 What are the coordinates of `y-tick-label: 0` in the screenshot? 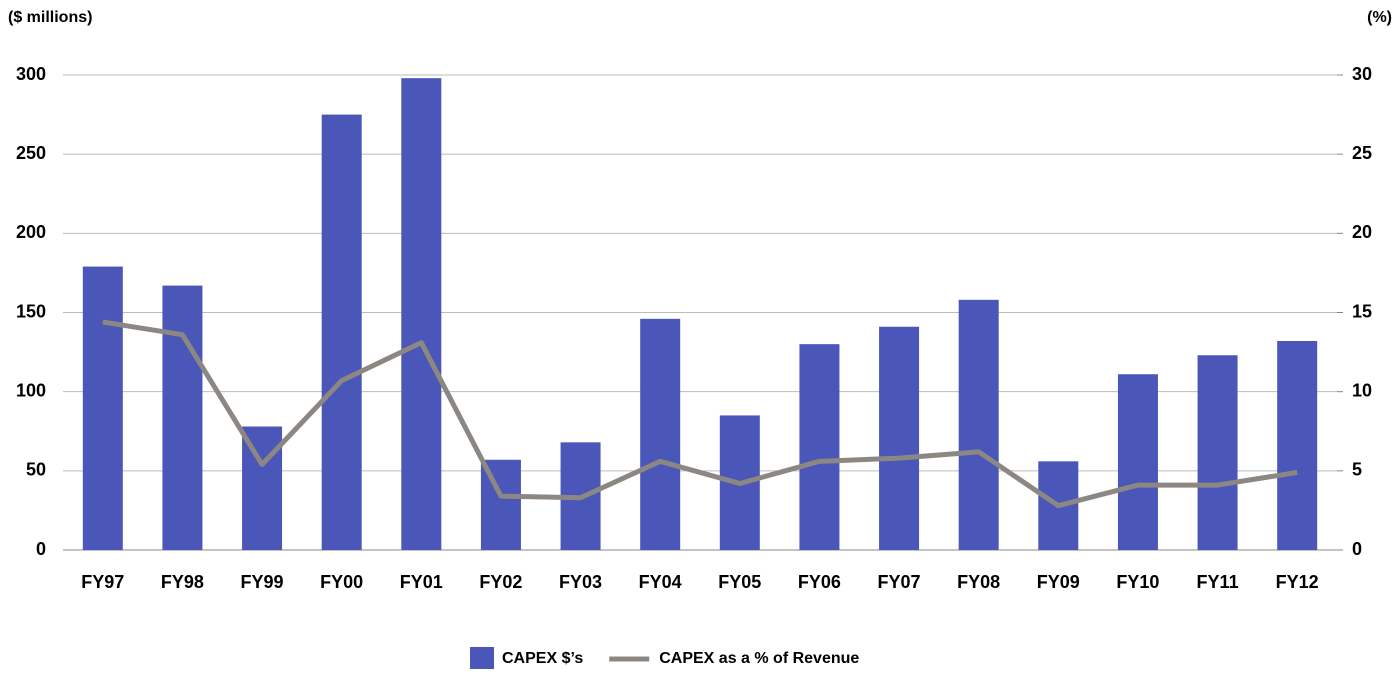 It's located at (41, 549).